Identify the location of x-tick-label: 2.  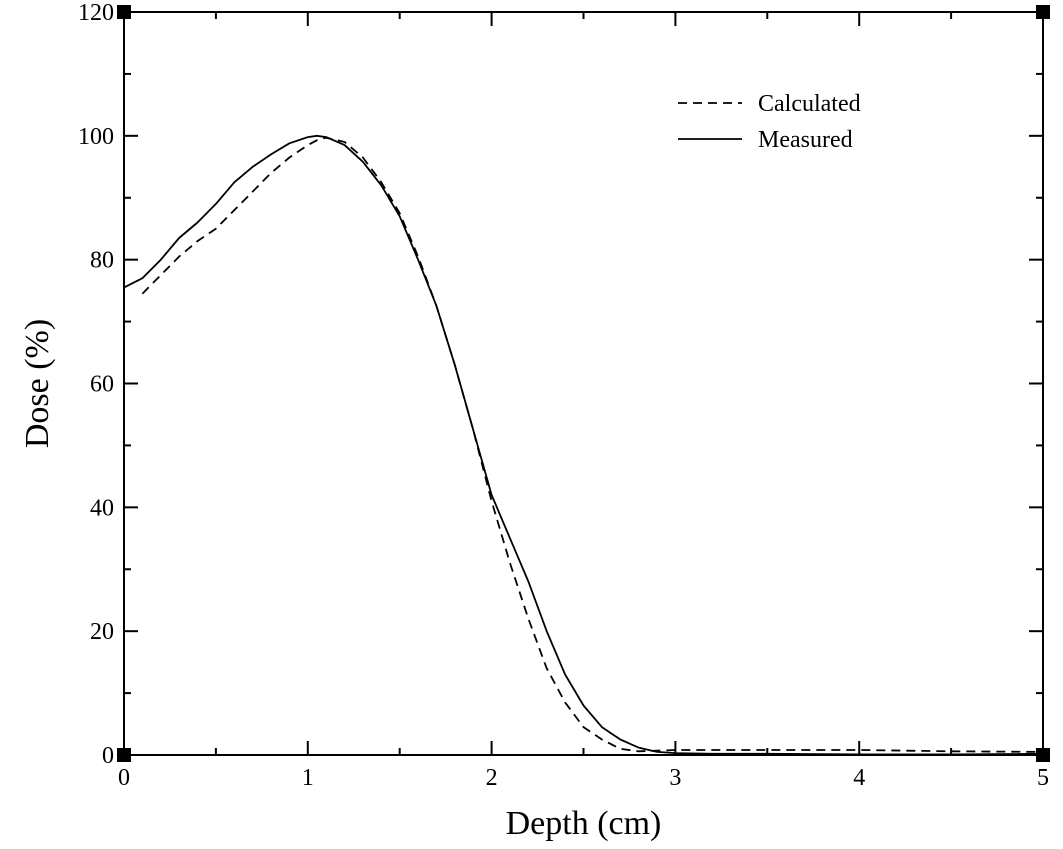
(492, 778).